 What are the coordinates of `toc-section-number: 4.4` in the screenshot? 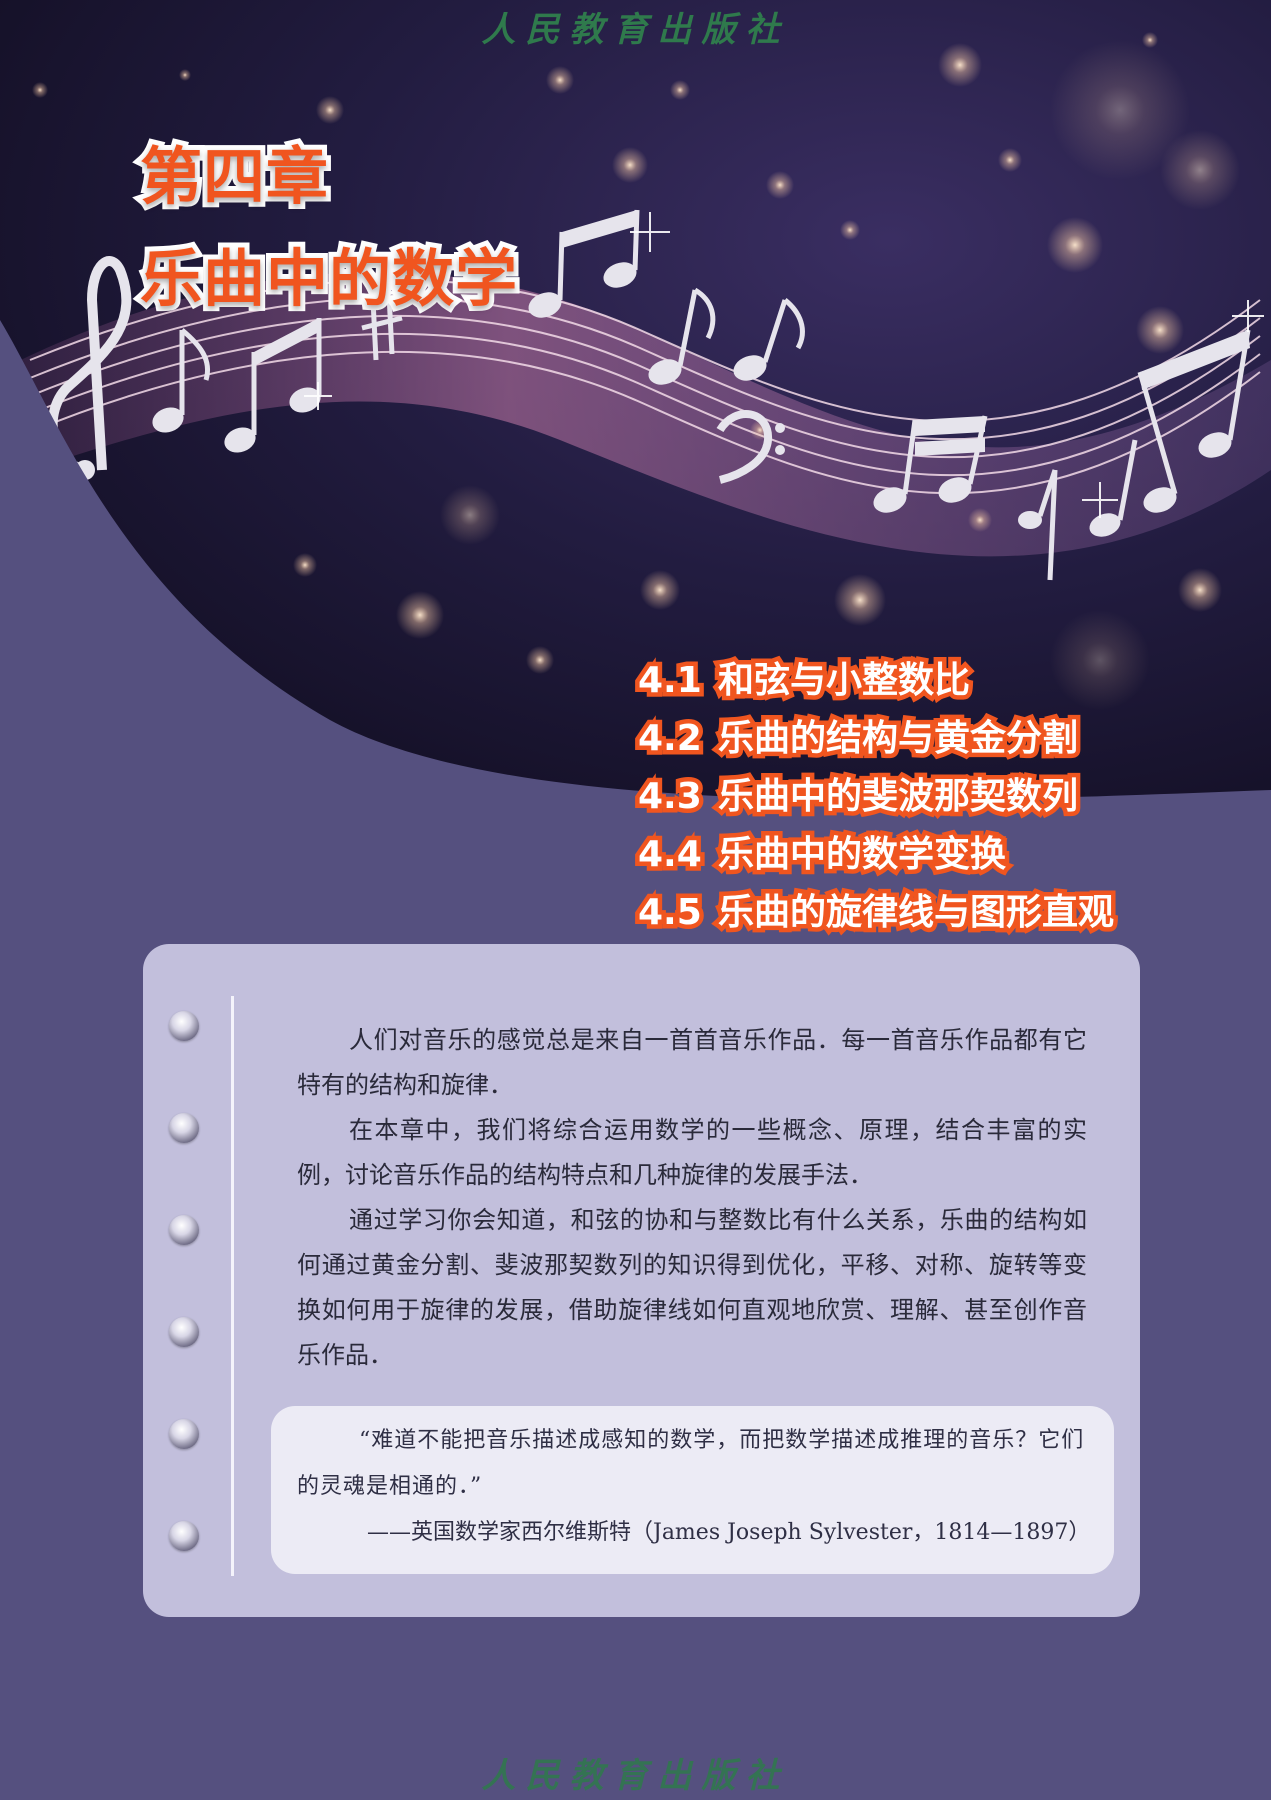 It's located at (670, 855).